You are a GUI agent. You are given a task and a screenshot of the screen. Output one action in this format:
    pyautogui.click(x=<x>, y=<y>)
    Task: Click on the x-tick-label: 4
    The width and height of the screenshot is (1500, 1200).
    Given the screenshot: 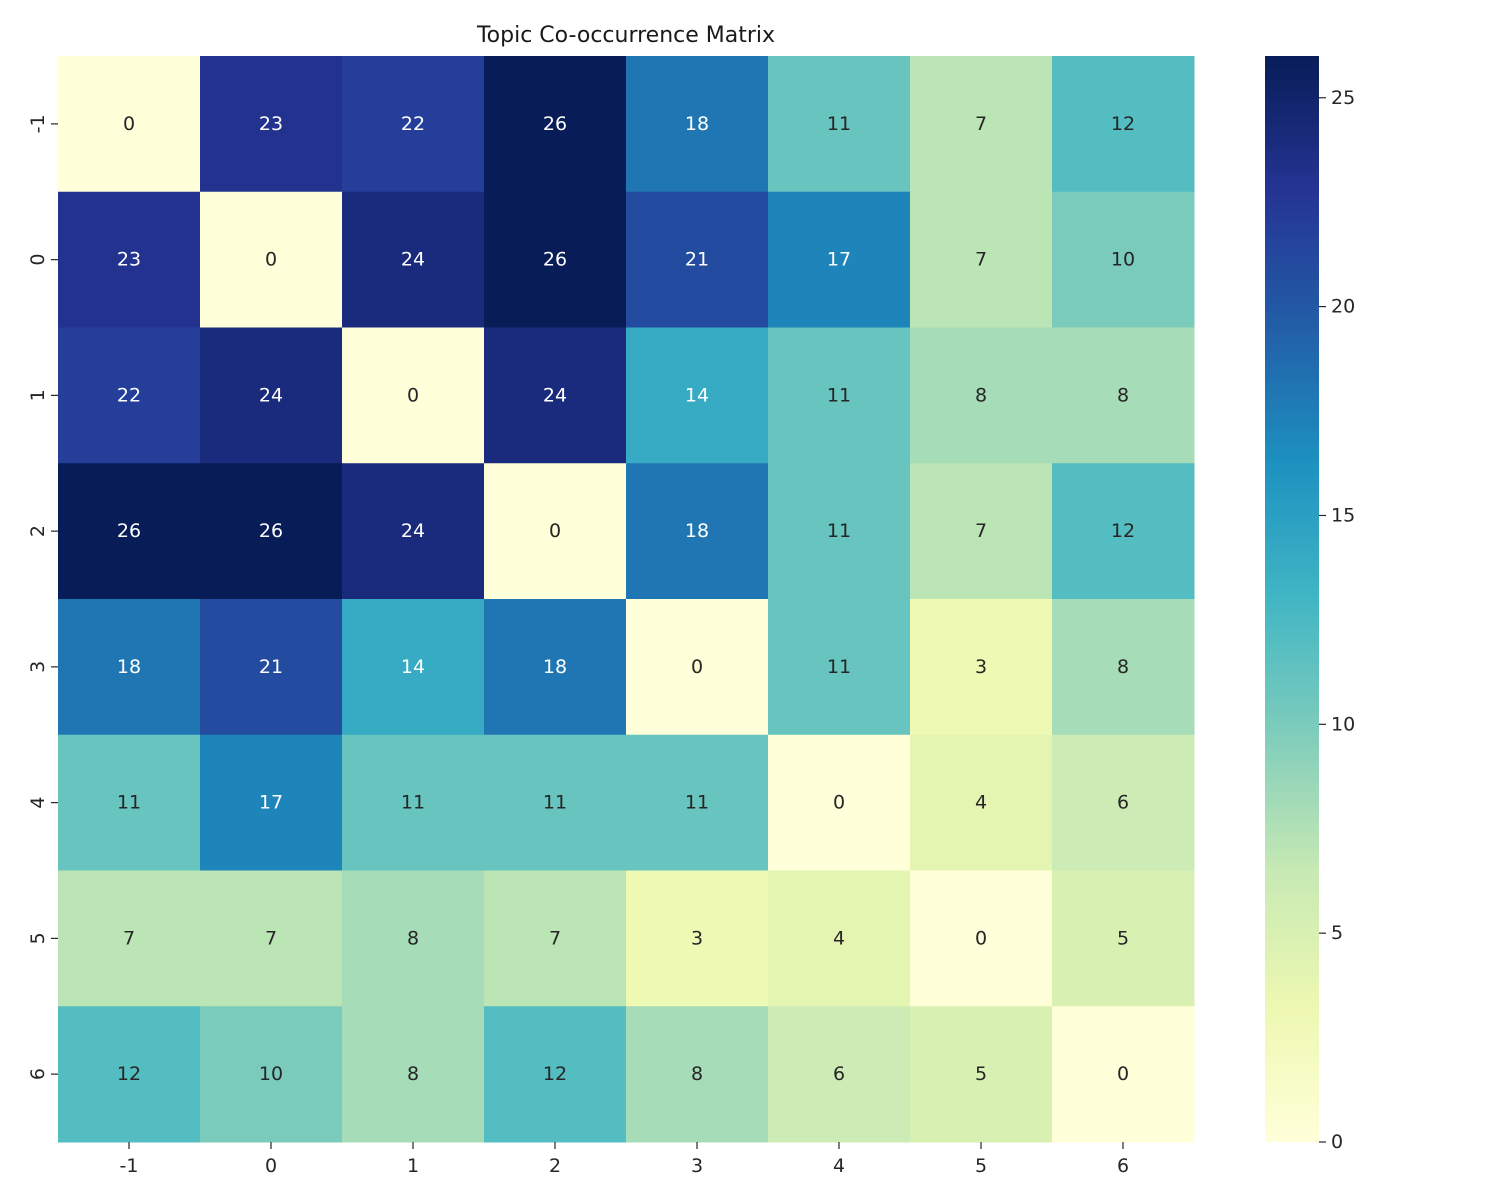 What is the action you would take?
    pyautogui.click(x=839, y=1166)
    